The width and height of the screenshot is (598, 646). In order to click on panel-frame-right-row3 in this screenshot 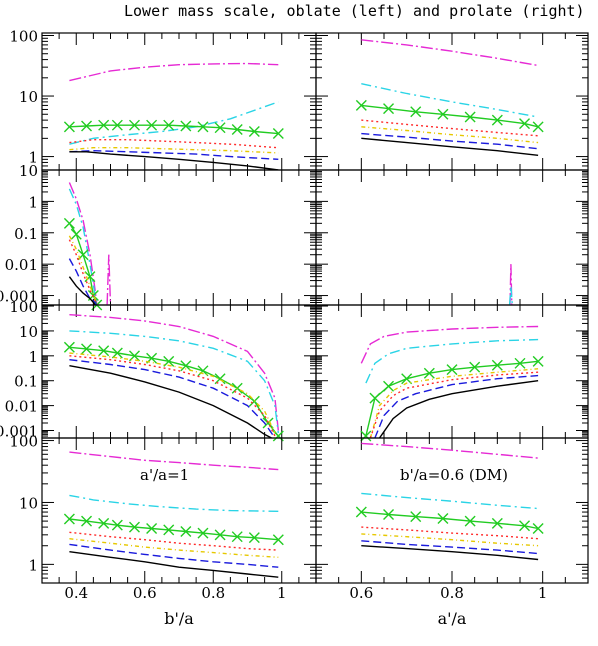, I will do `click(452, 371)`.